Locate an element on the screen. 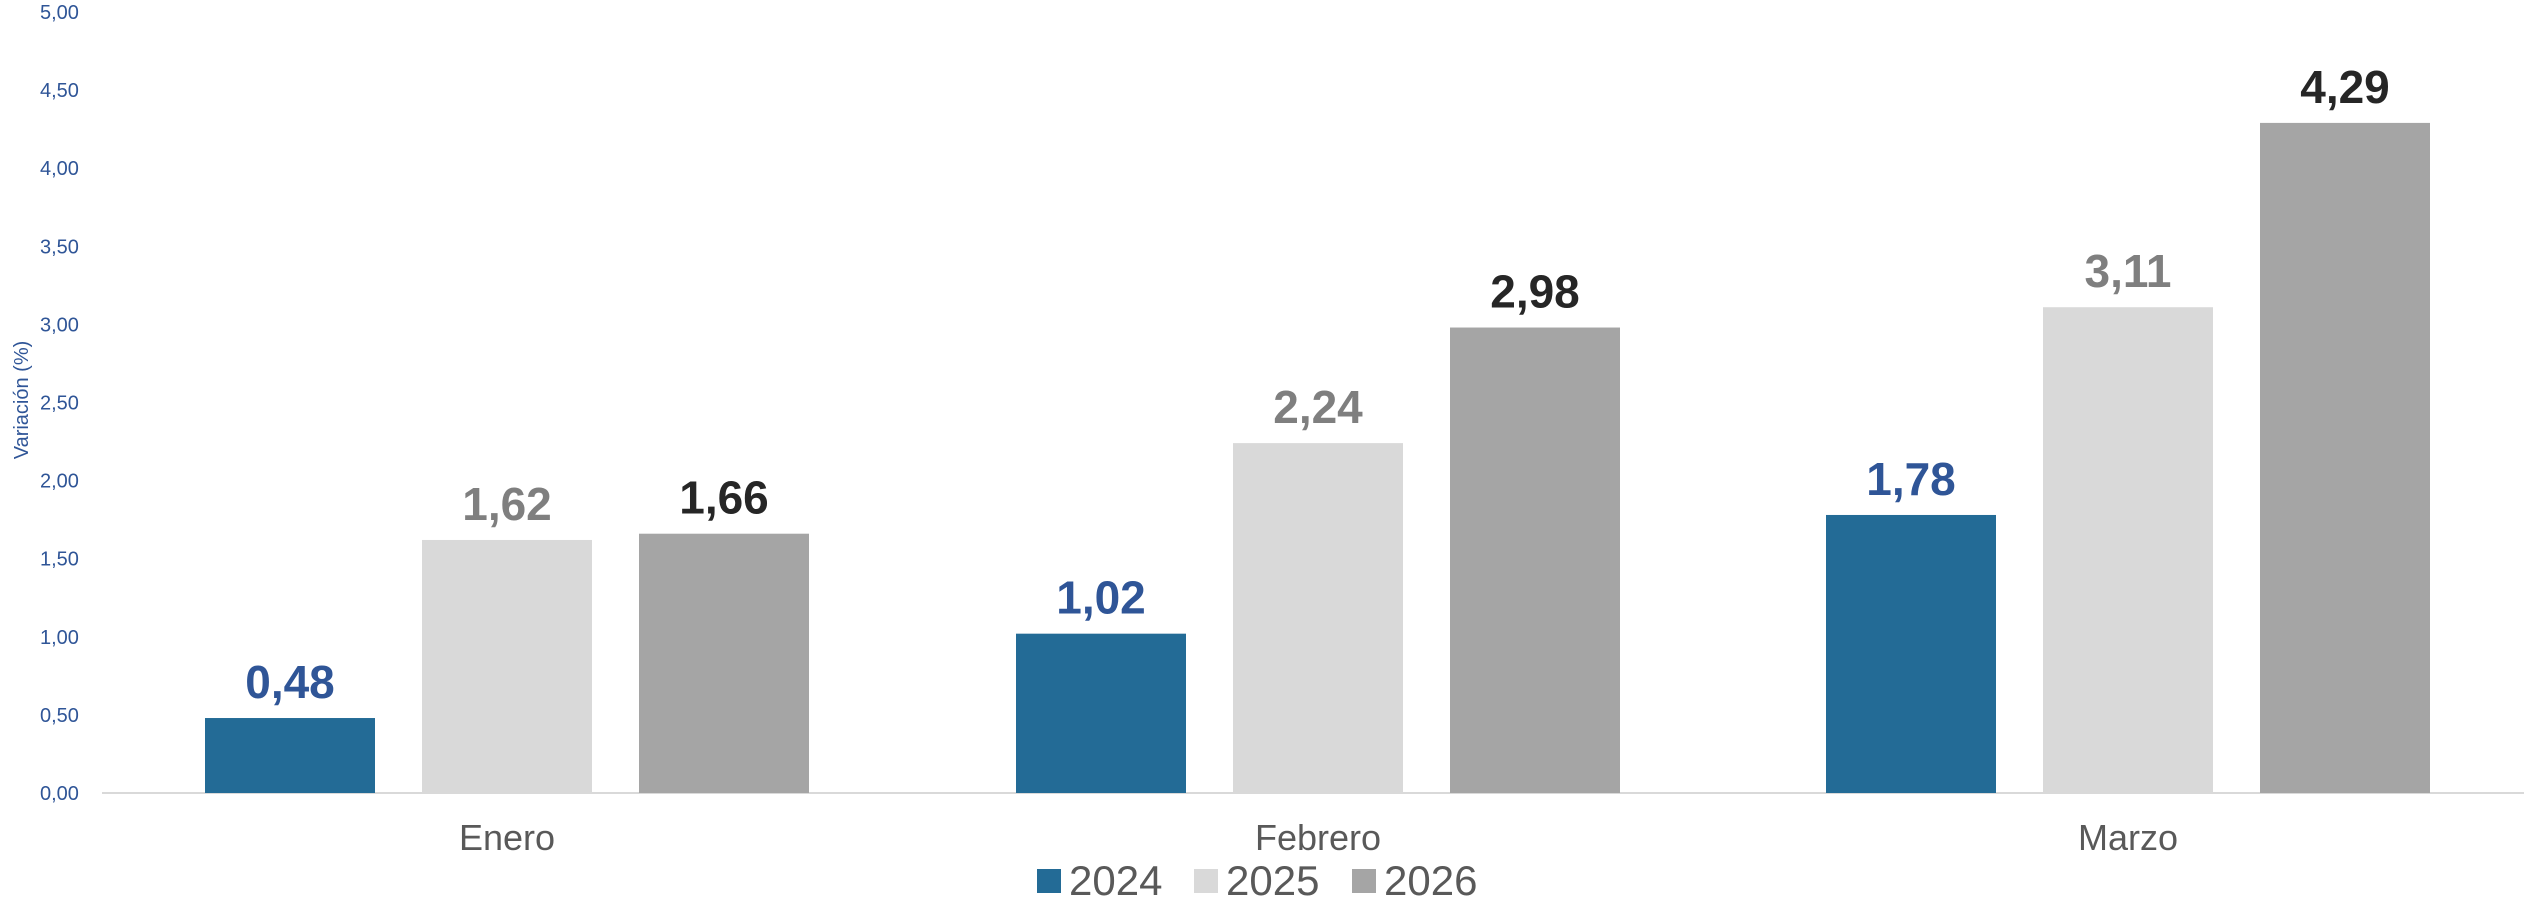  legend: 2024 2025 2026 is located at coordinates (1257, 878).